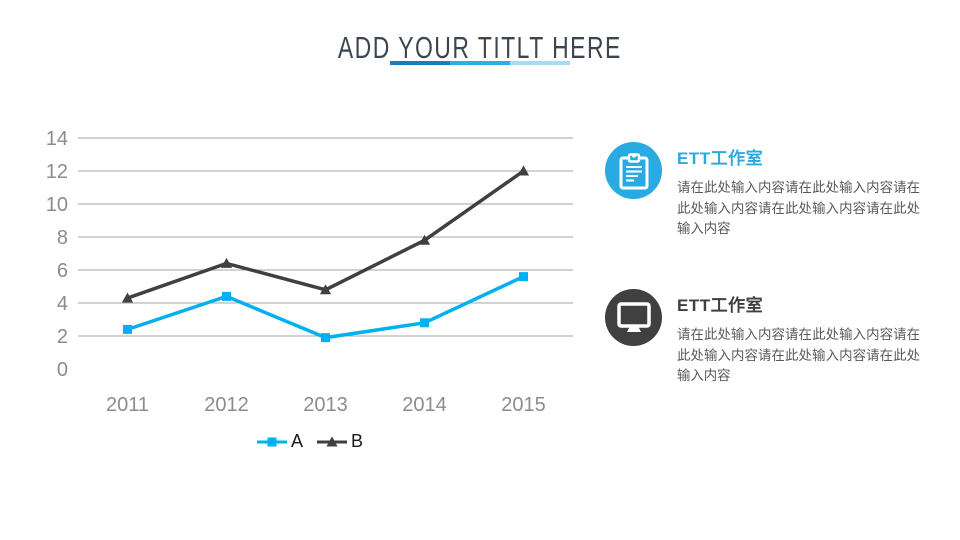 The image size is (960, 540). I want to click on svg-text: 0, so click(62, 370).